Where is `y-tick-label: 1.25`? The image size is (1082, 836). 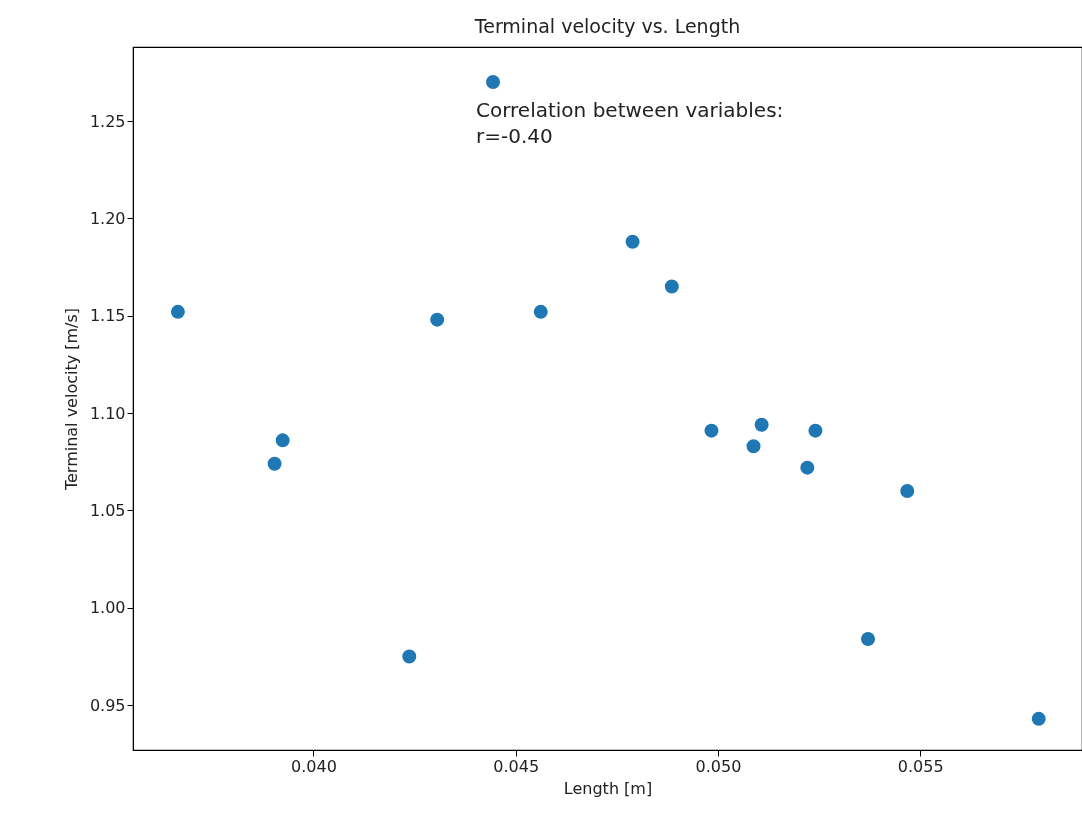
y-tick-label: 1.25 is located at coordinates (107, 121).